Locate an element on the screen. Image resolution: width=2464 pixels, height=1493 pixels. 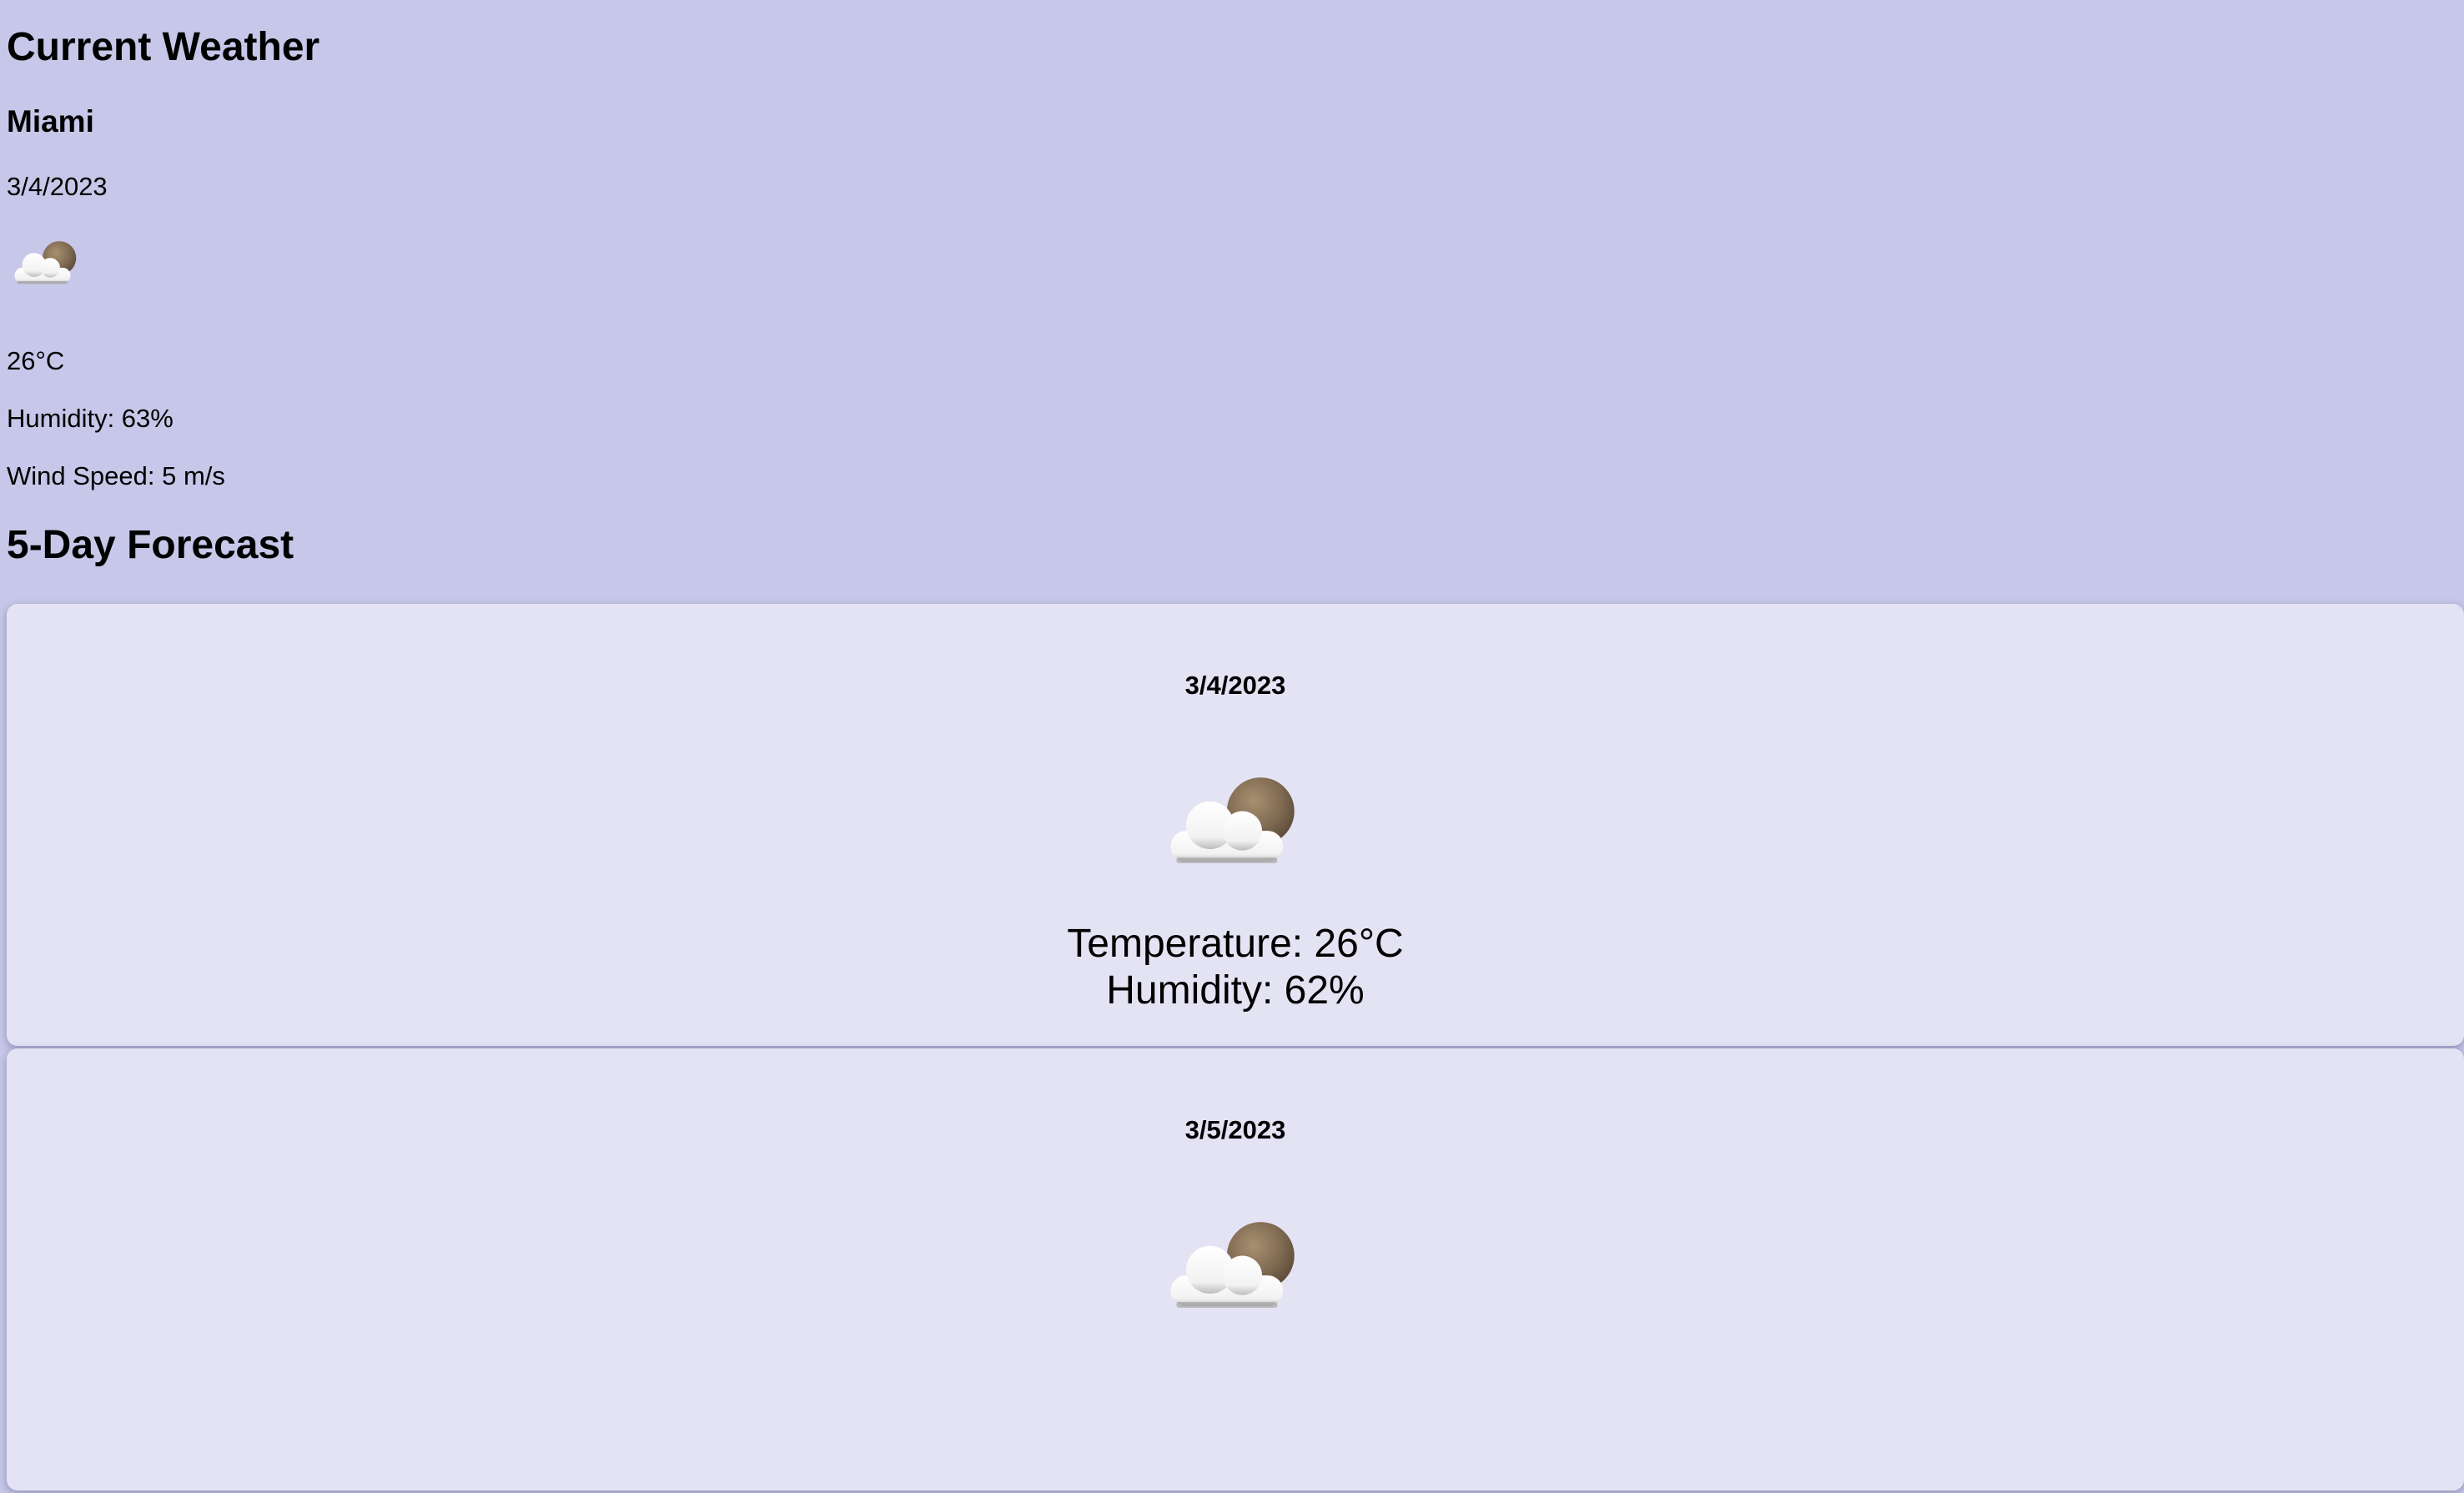
forecast-heading: 5-Day Forecast is located at coordinates (150, 545).